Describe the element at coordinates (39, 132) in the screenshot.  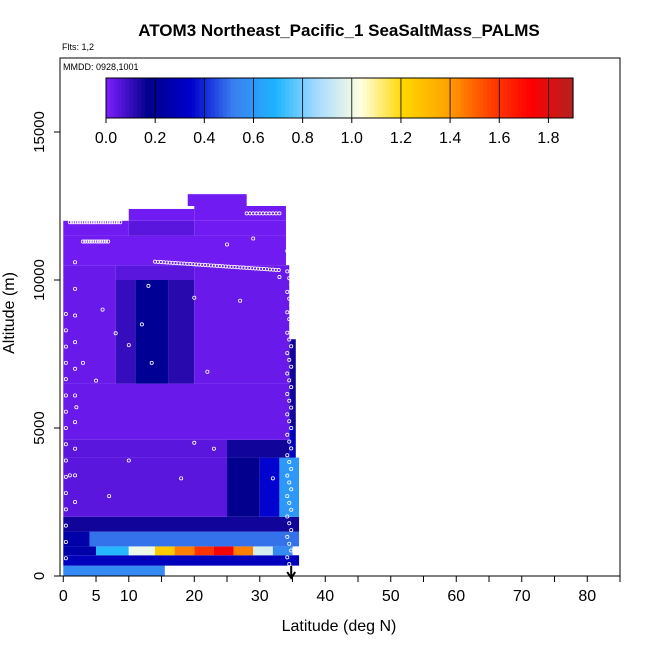
I see `y-tick-label: 15000` at that location.